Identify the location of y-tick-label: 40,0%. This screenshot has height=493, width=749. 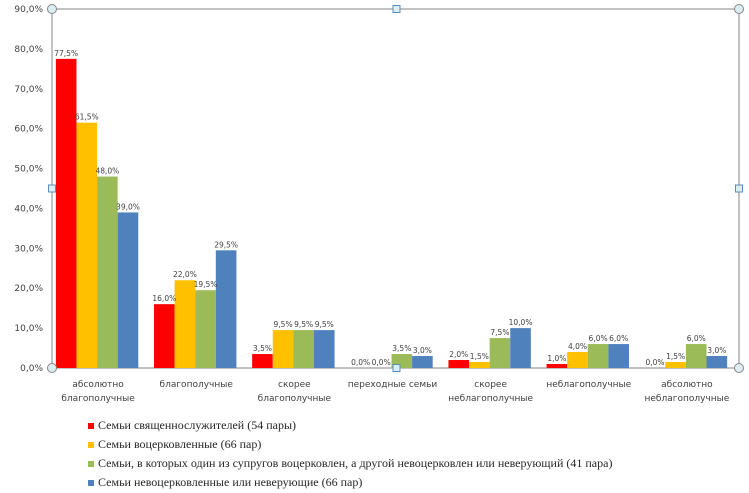
(28, 209).